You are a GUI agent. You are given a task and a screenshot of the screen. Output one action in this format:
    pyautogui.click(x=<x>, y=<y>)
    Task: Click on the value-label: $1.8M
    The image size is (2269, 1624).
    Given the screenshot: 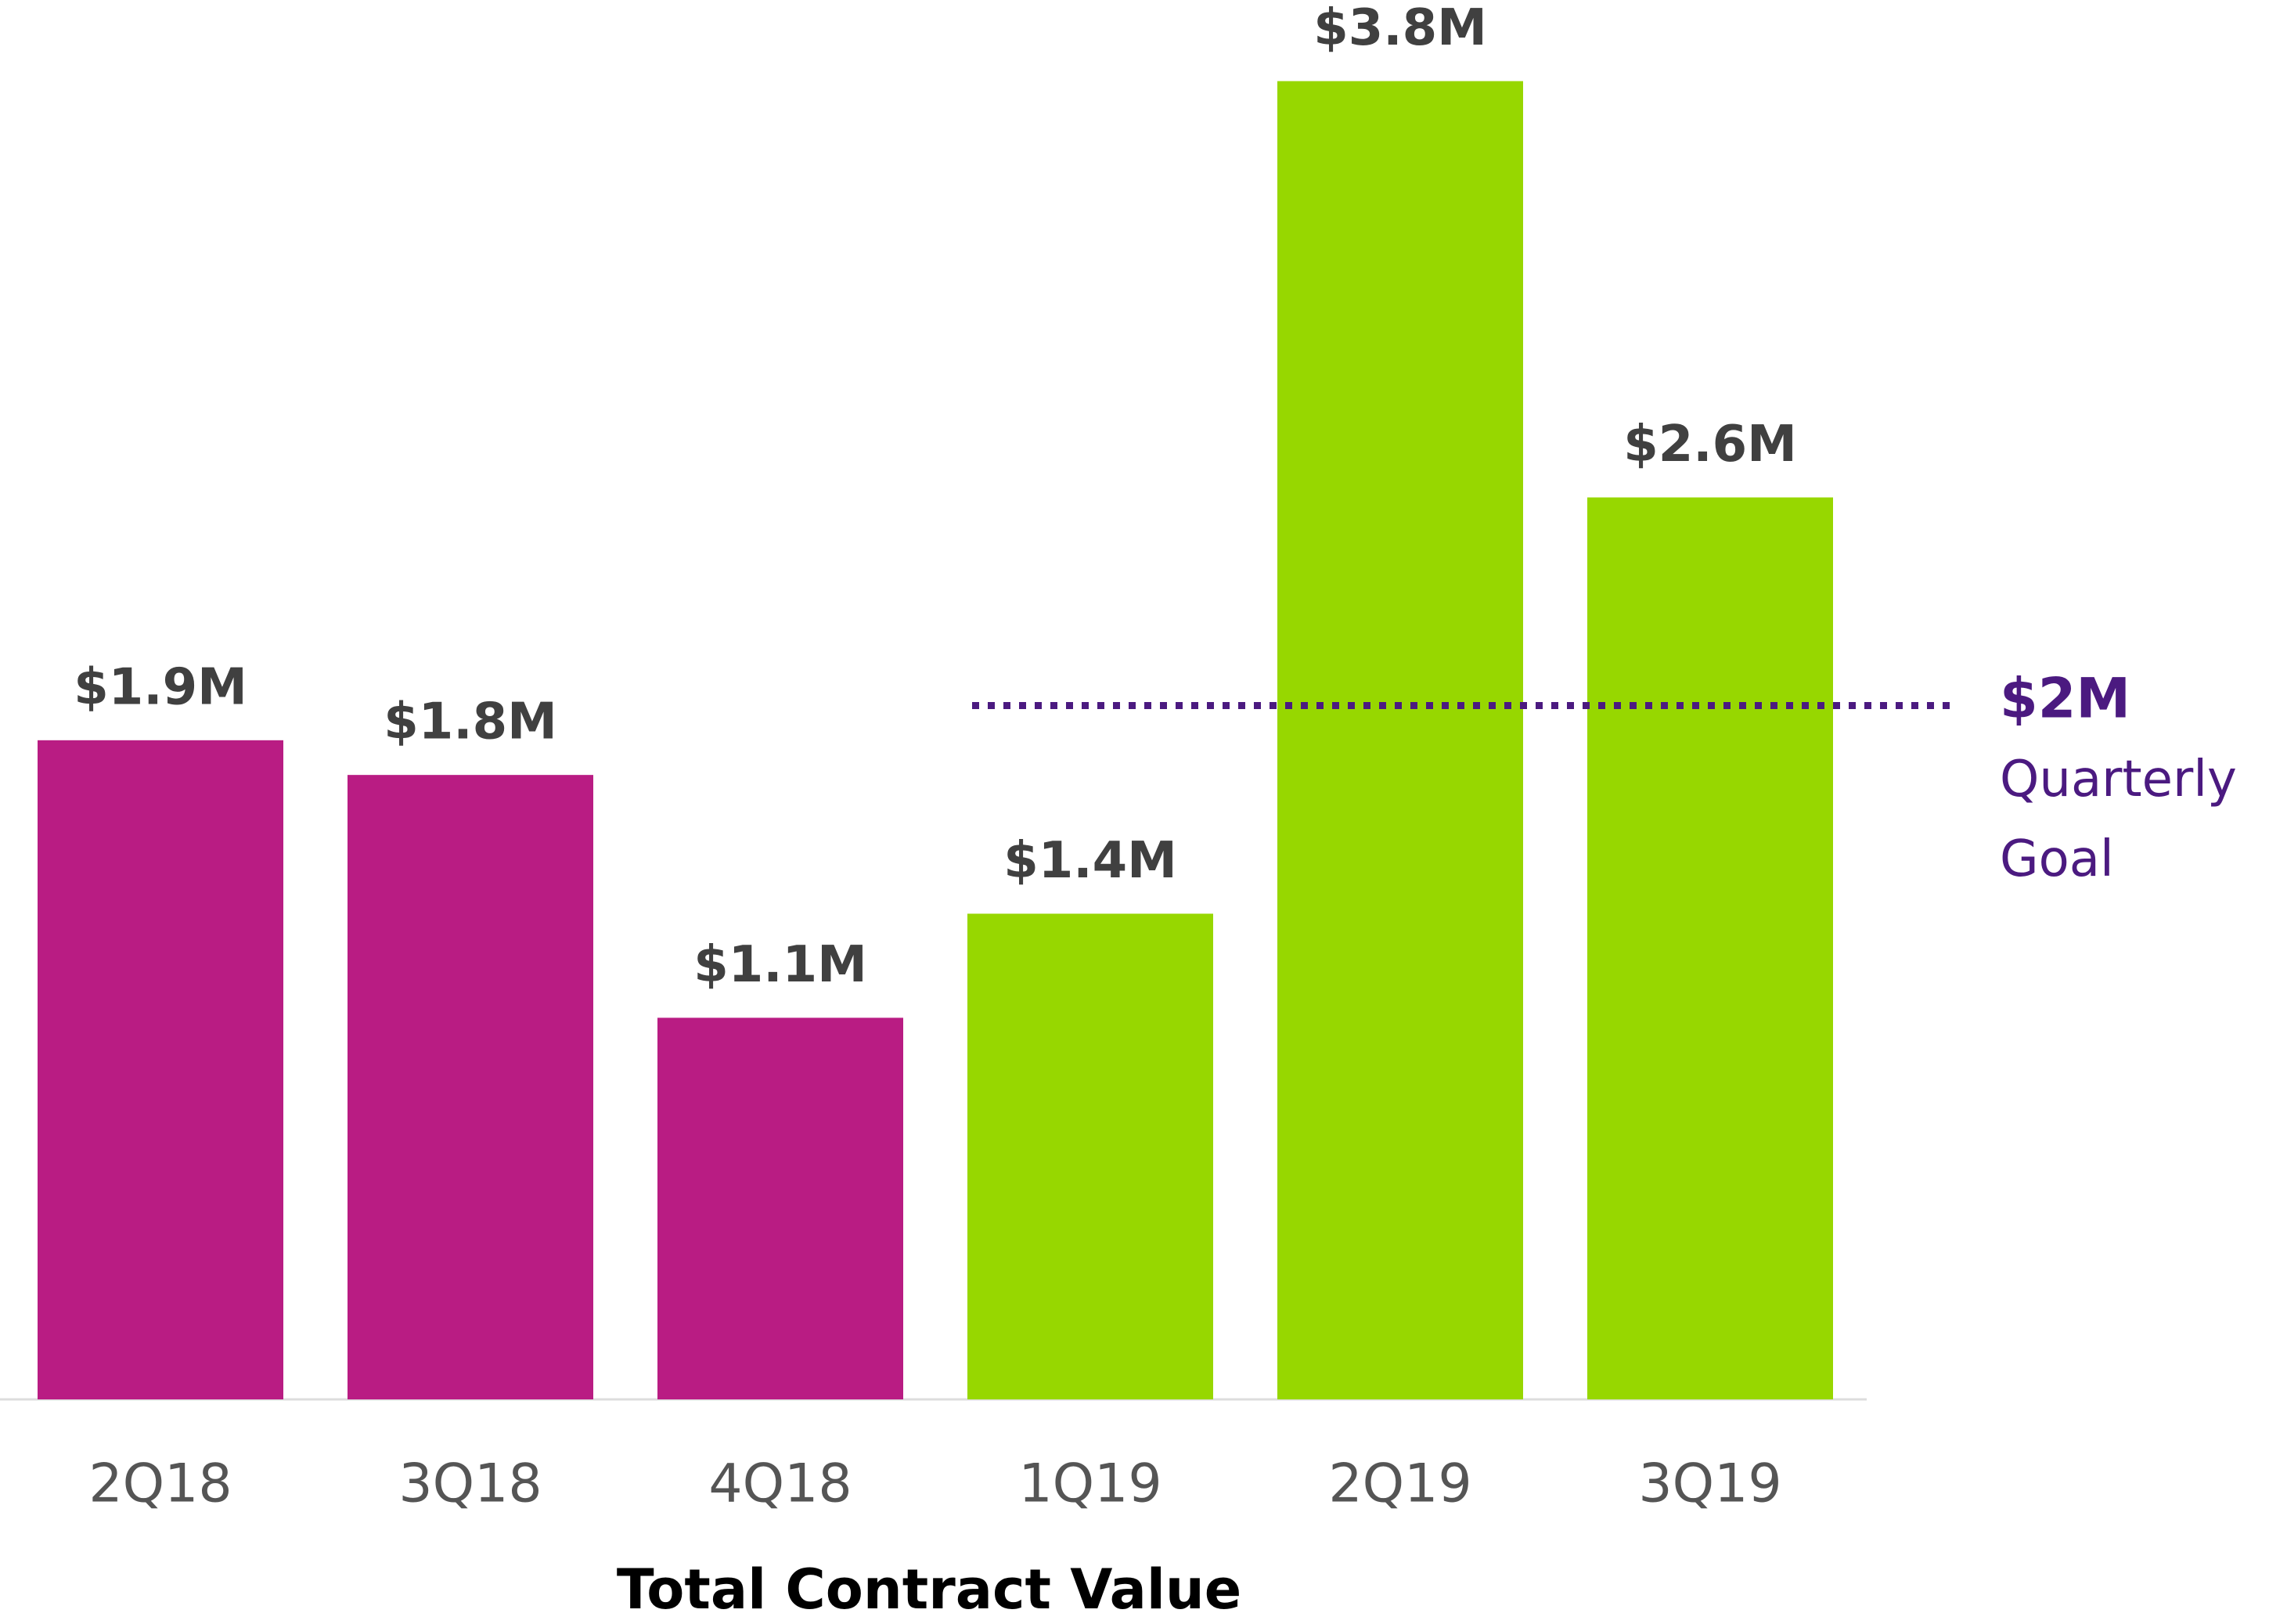 What is the action you would take?
    pyautogui.click(x=470, y=722)
    